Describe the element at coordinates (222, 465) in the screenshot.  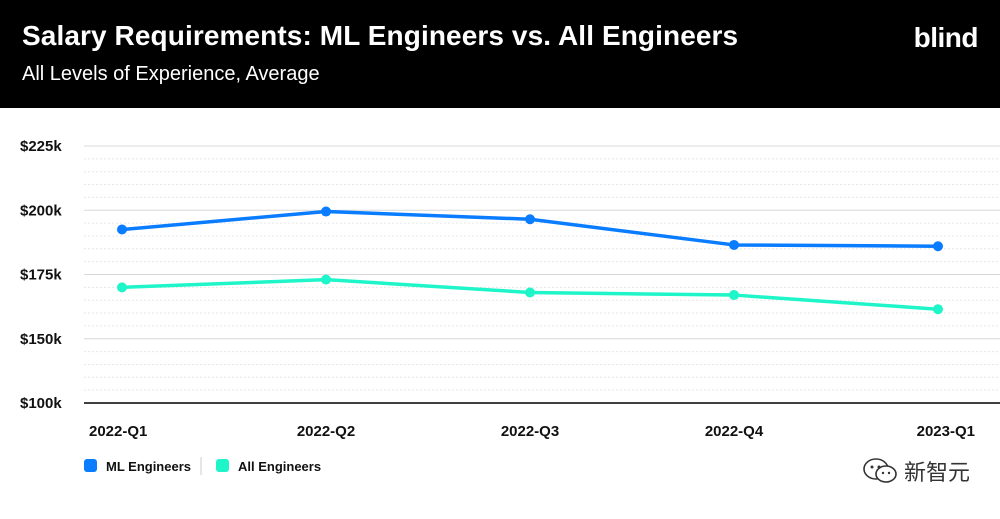
I see `legend-swatch-all-engineers` at that location.